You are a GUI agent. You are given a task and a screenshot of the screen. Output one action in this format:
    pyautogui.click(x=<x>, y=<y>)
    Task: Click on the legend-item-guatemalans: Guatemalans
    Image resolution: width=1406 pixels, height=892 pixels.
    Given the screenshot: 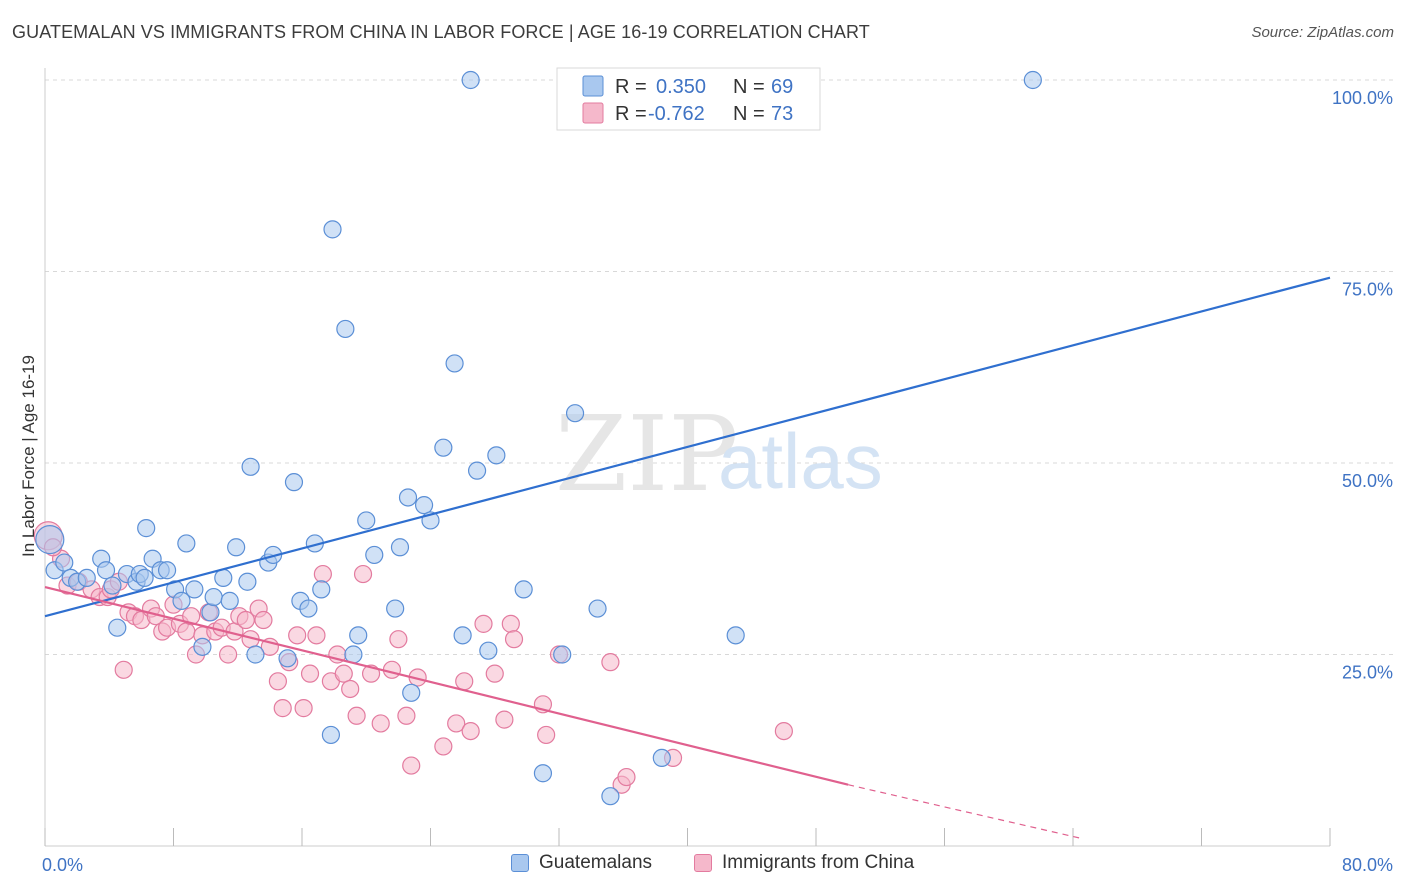 What is the action you would take?
    pyautogui.click(x=581, y=863)
    